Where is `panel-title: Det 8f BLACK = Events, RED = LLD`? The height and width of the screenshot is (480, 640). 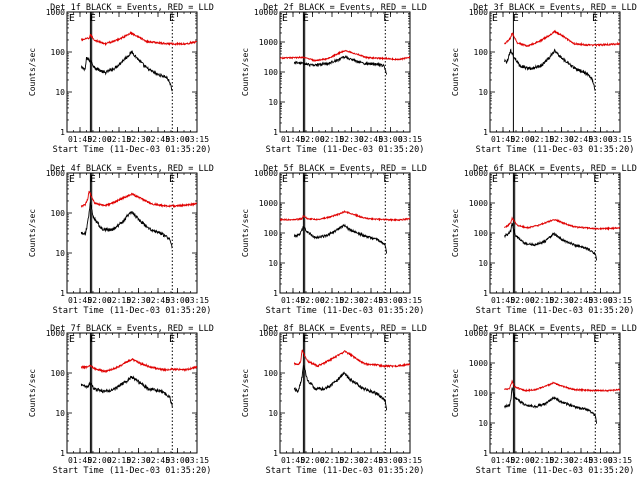 panel-title: Det 8f BLACK = Events, RED = LLD is located at coordinates (345, 329).